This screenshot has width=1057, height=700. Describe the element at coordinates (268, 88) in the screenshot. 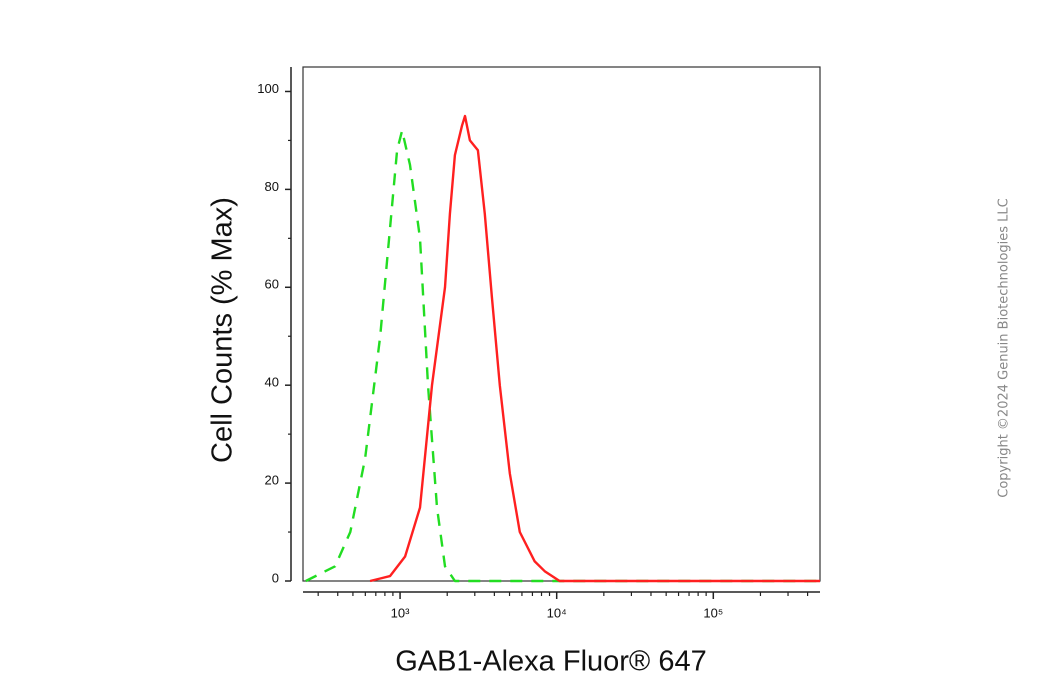

I see `y-tick-label: 100` at that location.